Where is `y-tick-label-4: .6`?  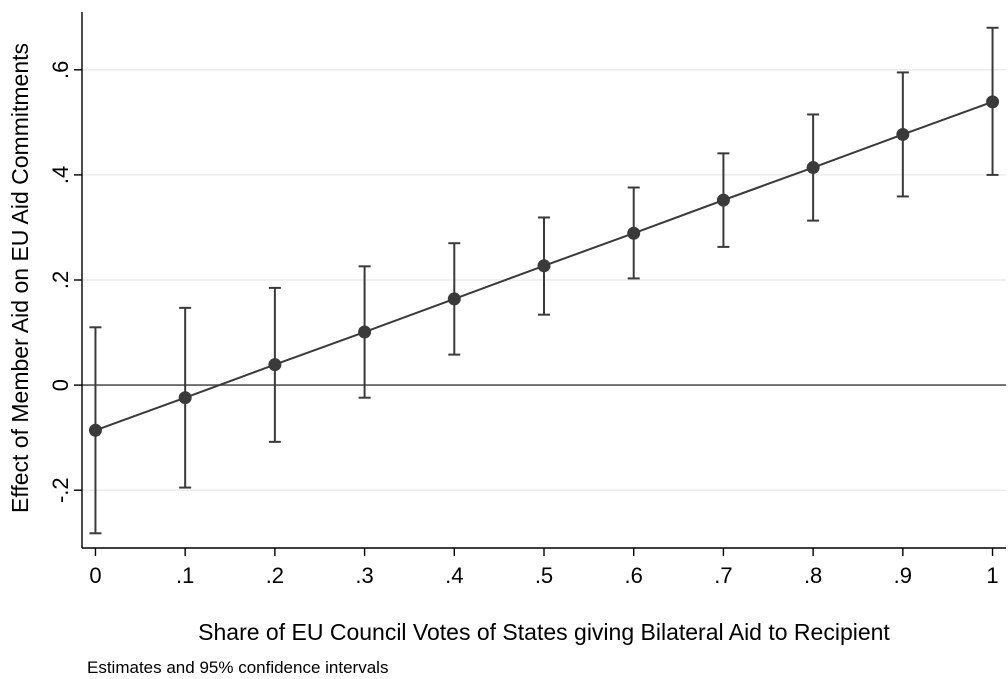 y-tick-label-4: .6 is located at coordinates (60, 70).